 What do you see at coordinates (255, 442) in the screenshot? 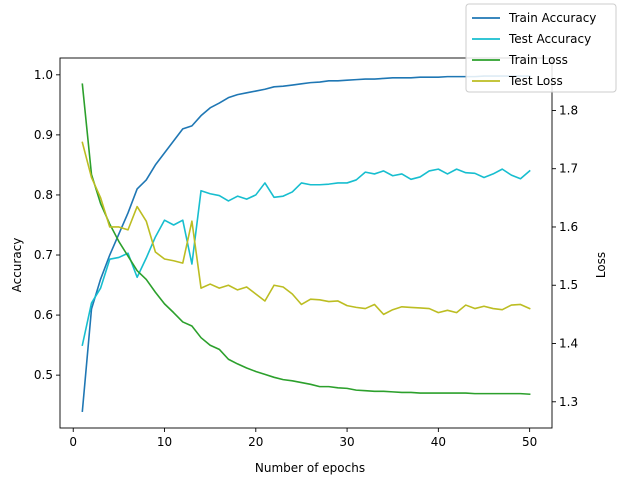
I see `x-tick-label: 20` at bounding box center [255, 442].